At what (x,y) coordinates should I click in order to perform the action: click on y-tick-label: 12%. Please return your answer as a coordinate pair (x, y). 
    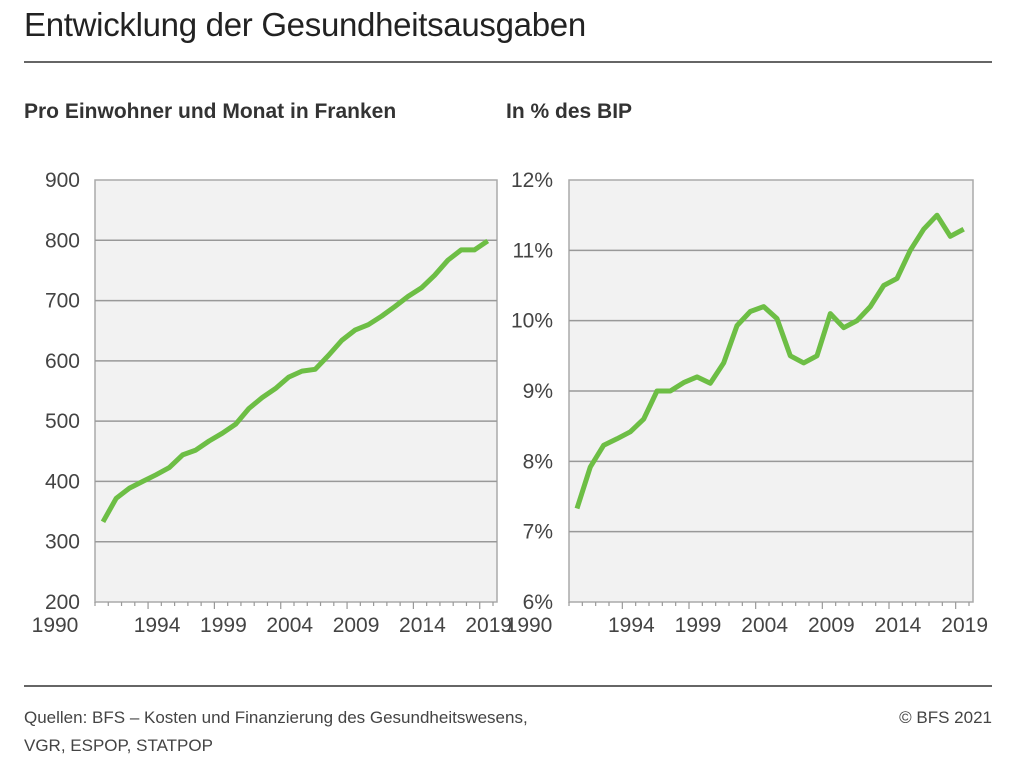
    Looking at the image, I should click on (532, 180).